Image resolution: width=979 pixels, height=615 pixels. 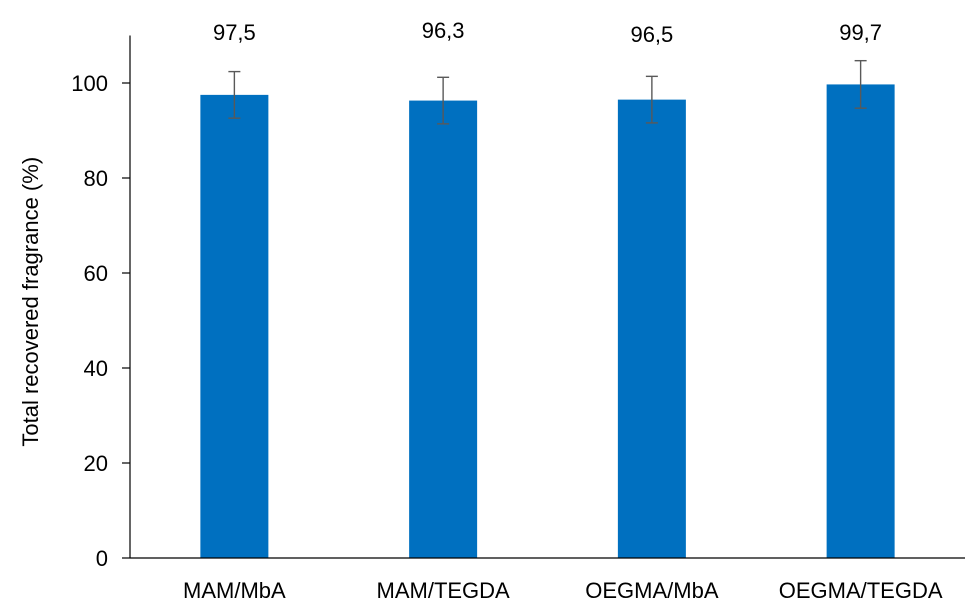 What do you see at coordinates (563, 590) in the screenshot?
I see `x-tick-labels-layer: MAM/MbA MAM/TEGDA OEGMA/MbA OEGMA/TEGDA` at bounding box center [563, 590].